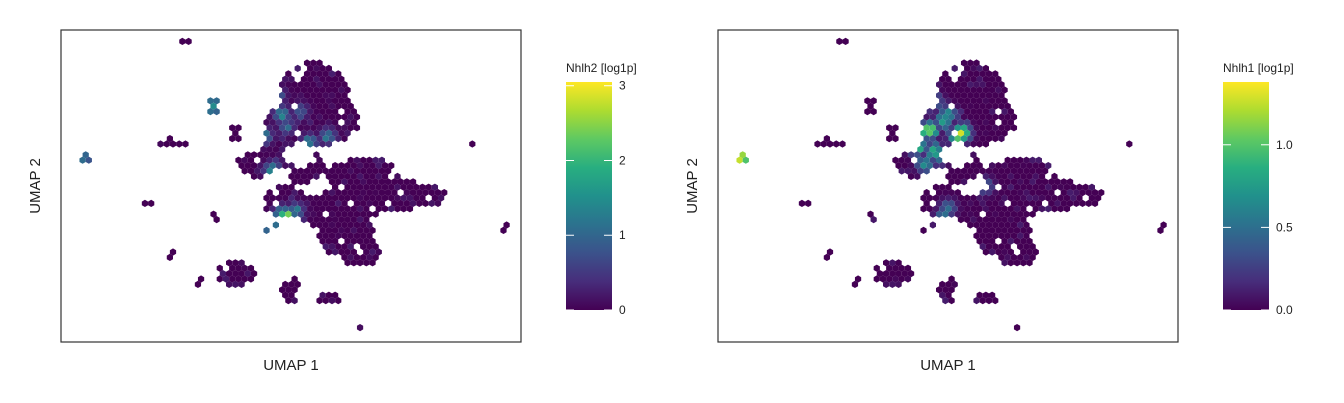 This screenshot has height=403, width=1344. Describe the element at coordinates (692, 186) in the screenshot. I see `y-axis-title: UMAP 2` at that location.